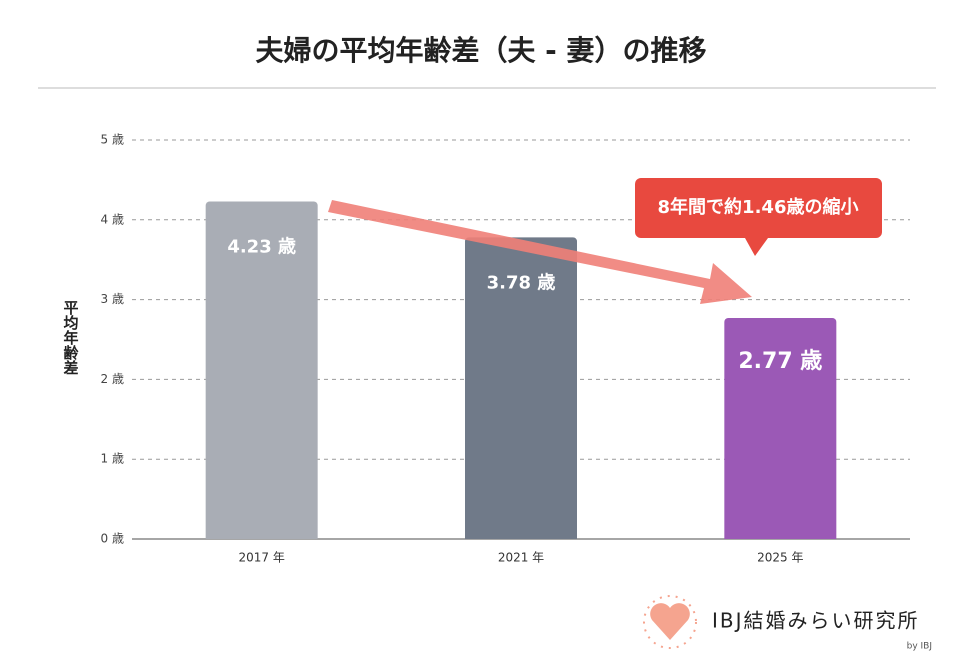 Image resolution: width=962 pixels, height=662 pixels. What do you see at coordinates (261, 246) in the screenshot?
I see `value-label: 4.23 歳` at bounding box center [261, 246].